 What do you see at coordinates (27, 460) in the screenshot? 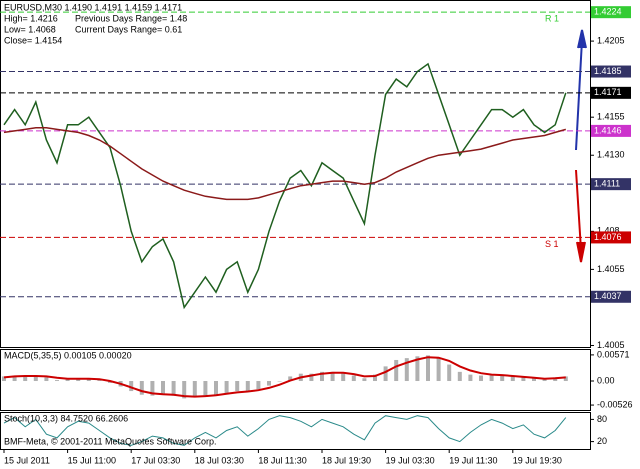
I see `x-tick-label: 15 Jul 2011` at bounding box center [27, 460].